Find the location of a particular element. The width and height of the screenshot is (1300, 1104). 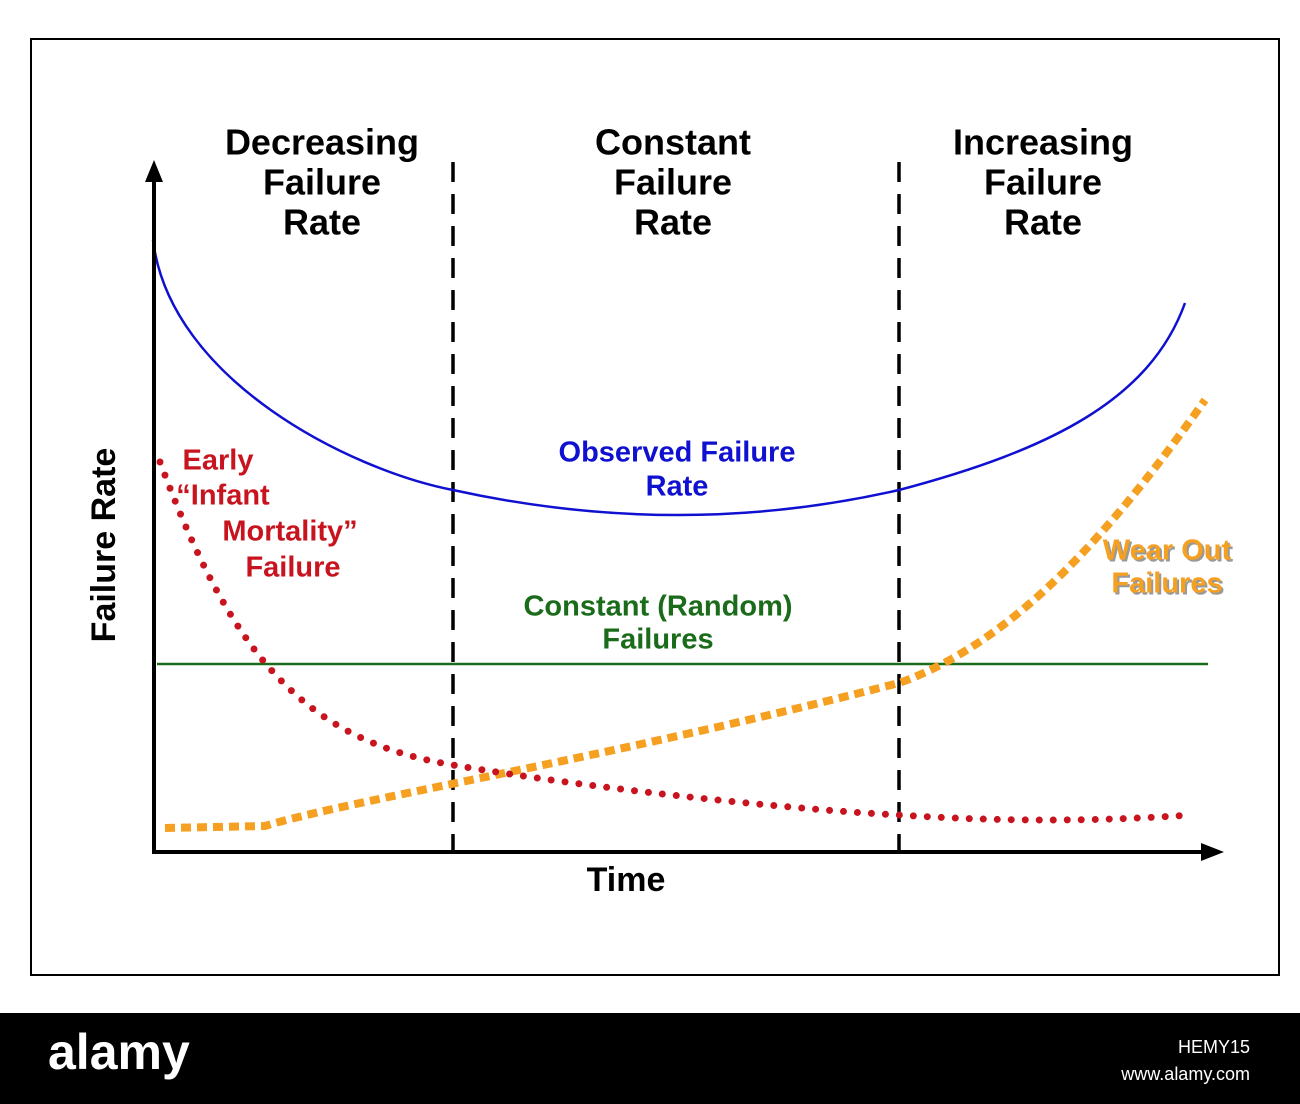

curve-label-shadow: Wear Out is located at coordinates (1169, 553).